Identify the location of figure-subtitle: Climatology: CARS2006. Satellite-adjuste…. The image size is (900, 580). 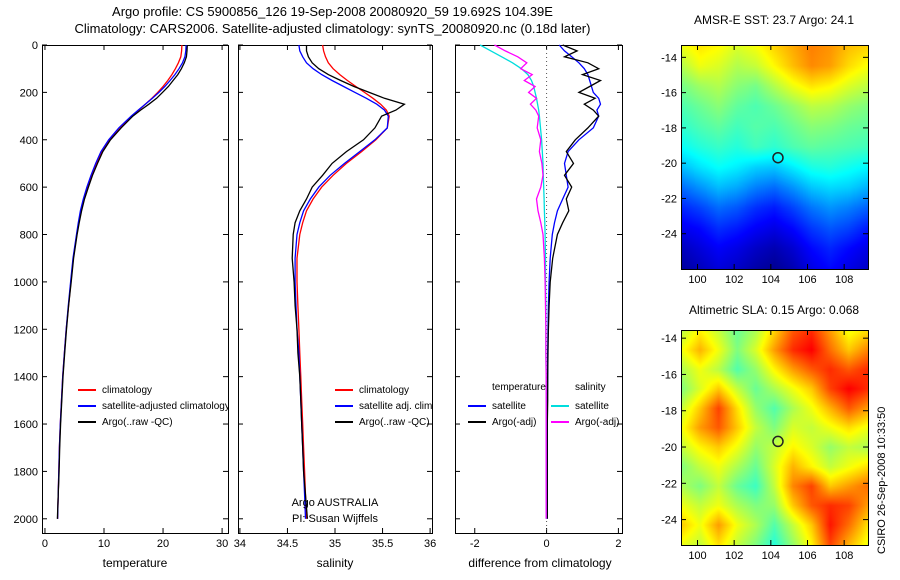
(332, 28).